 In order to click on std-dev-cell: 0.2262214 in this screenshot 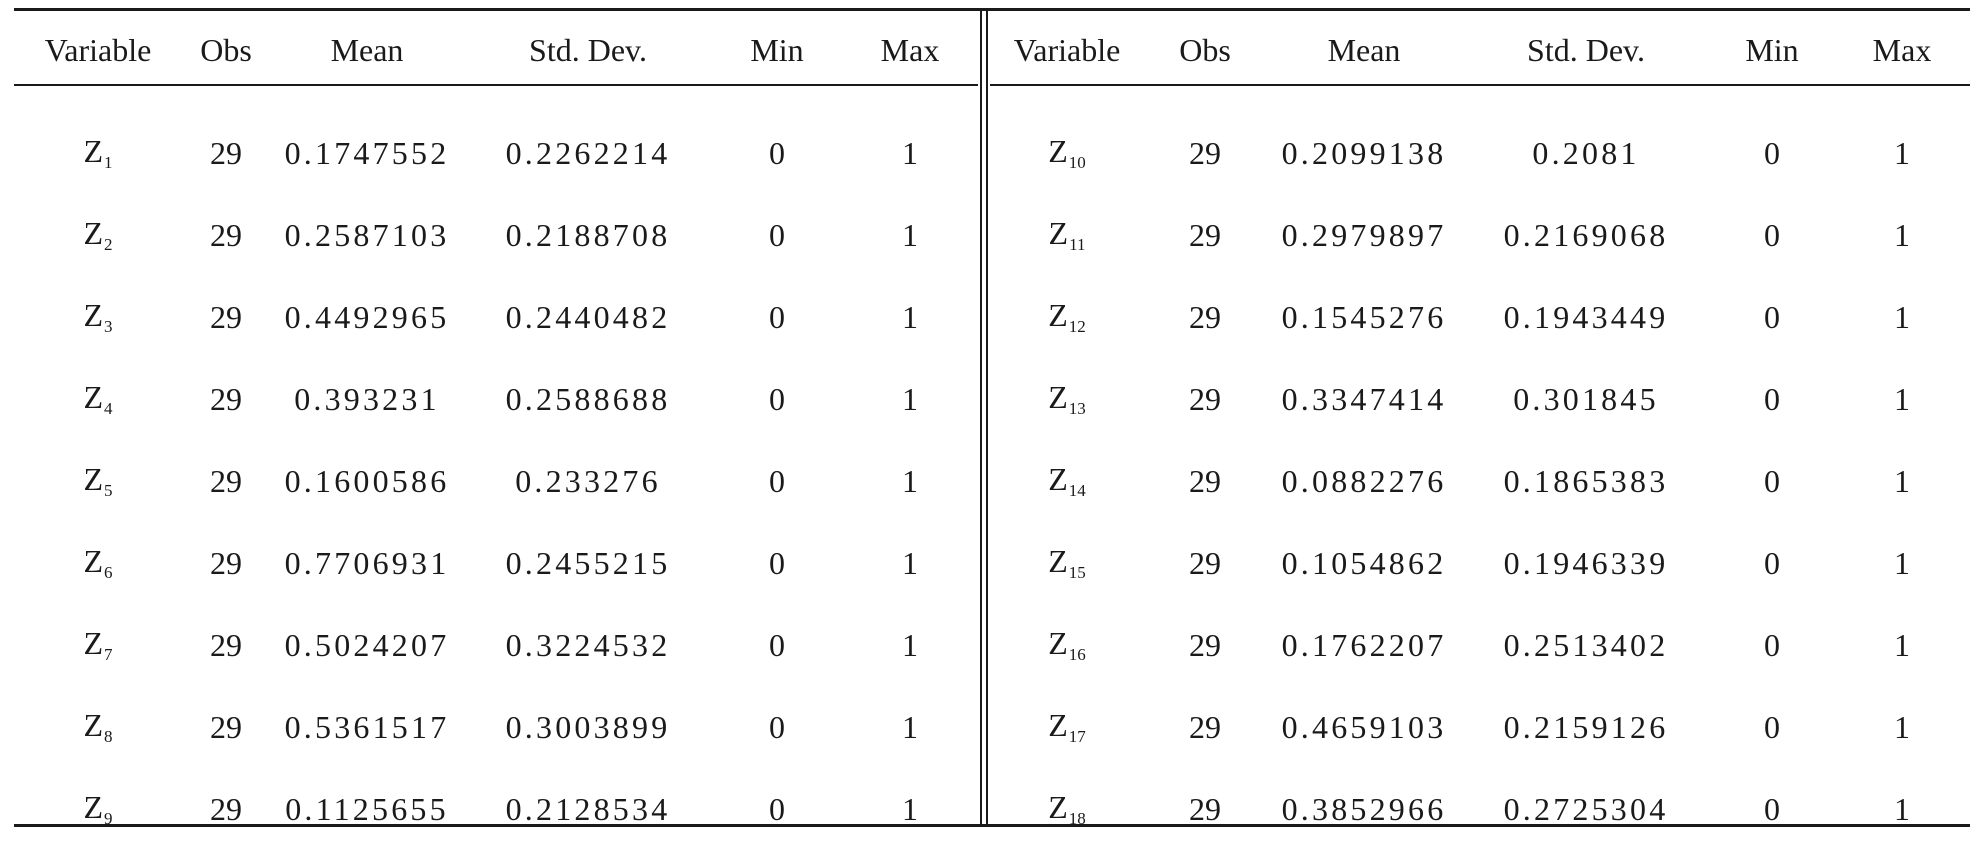, I will do `click(588, 152)`.